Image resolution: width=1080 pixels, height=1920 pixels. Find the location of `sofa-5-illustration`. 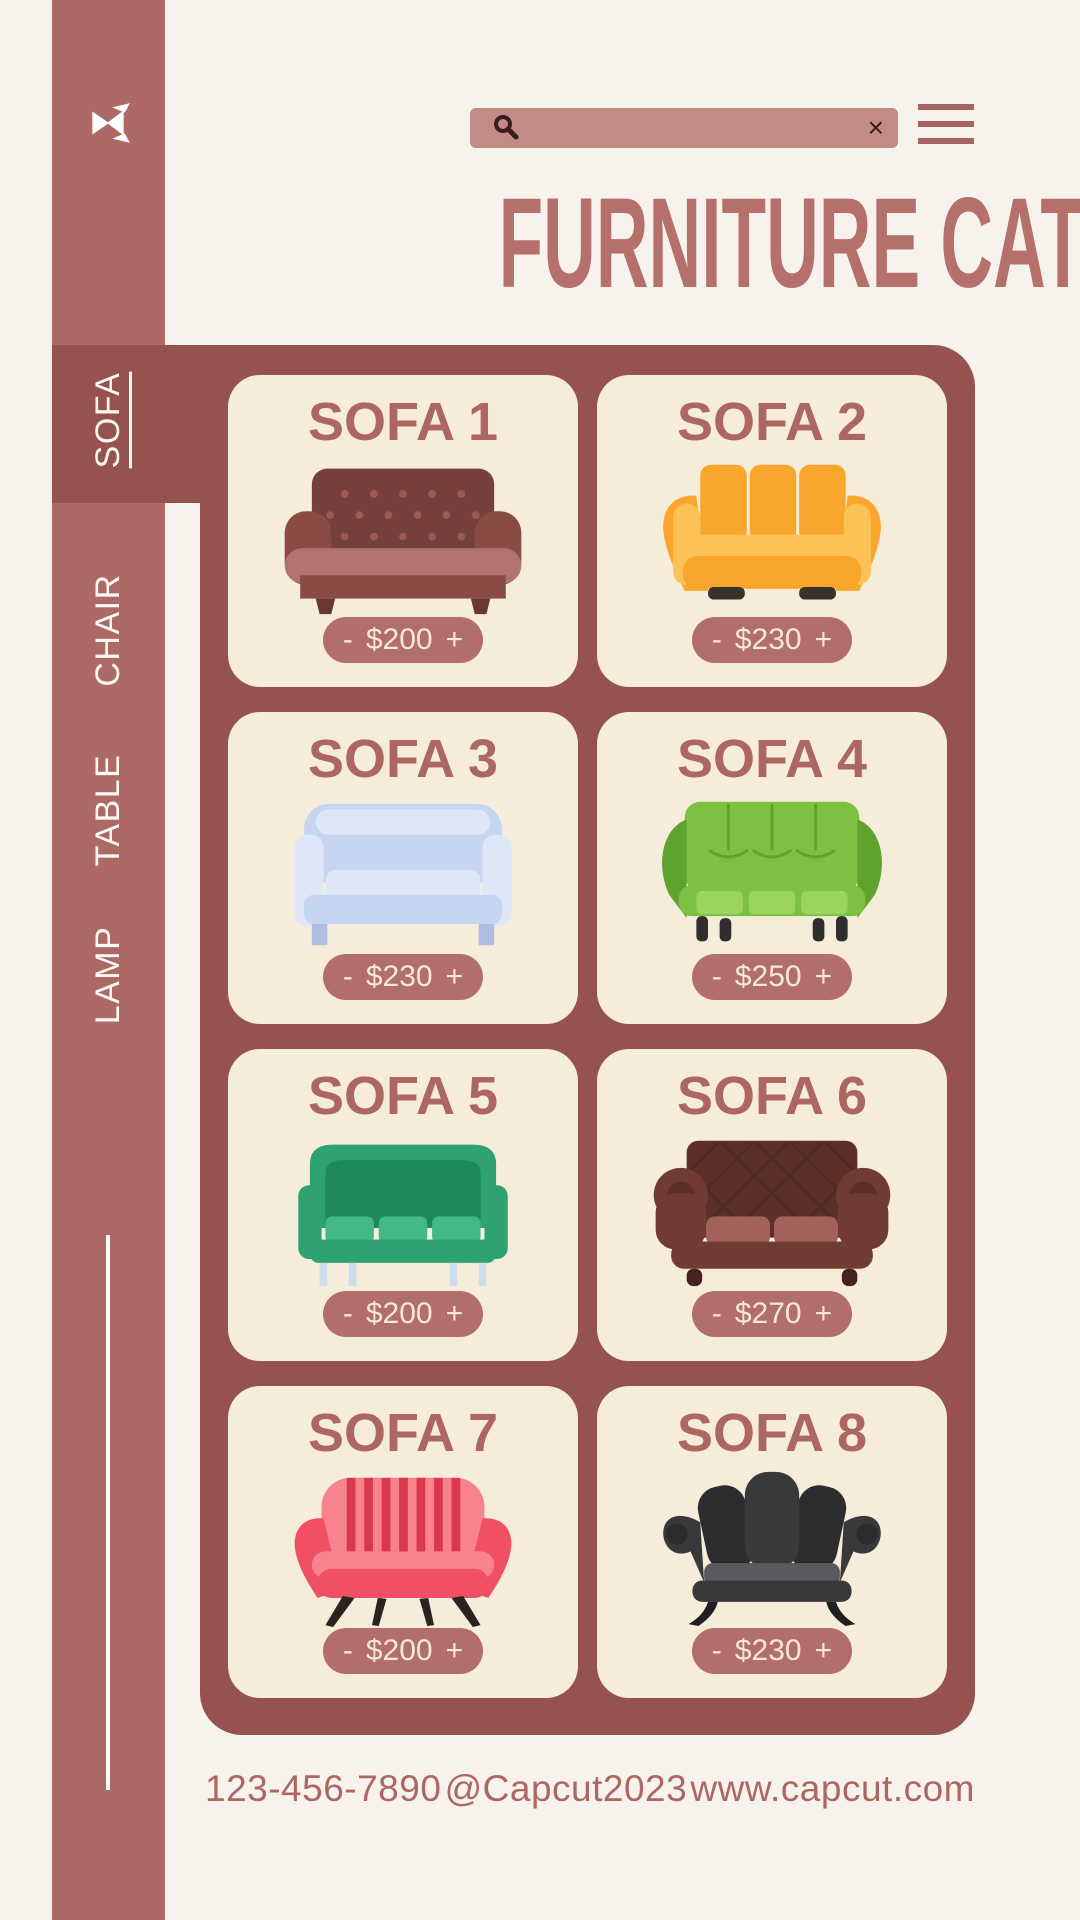

sofa-5-illustration is located at coordinates (403, 1215).